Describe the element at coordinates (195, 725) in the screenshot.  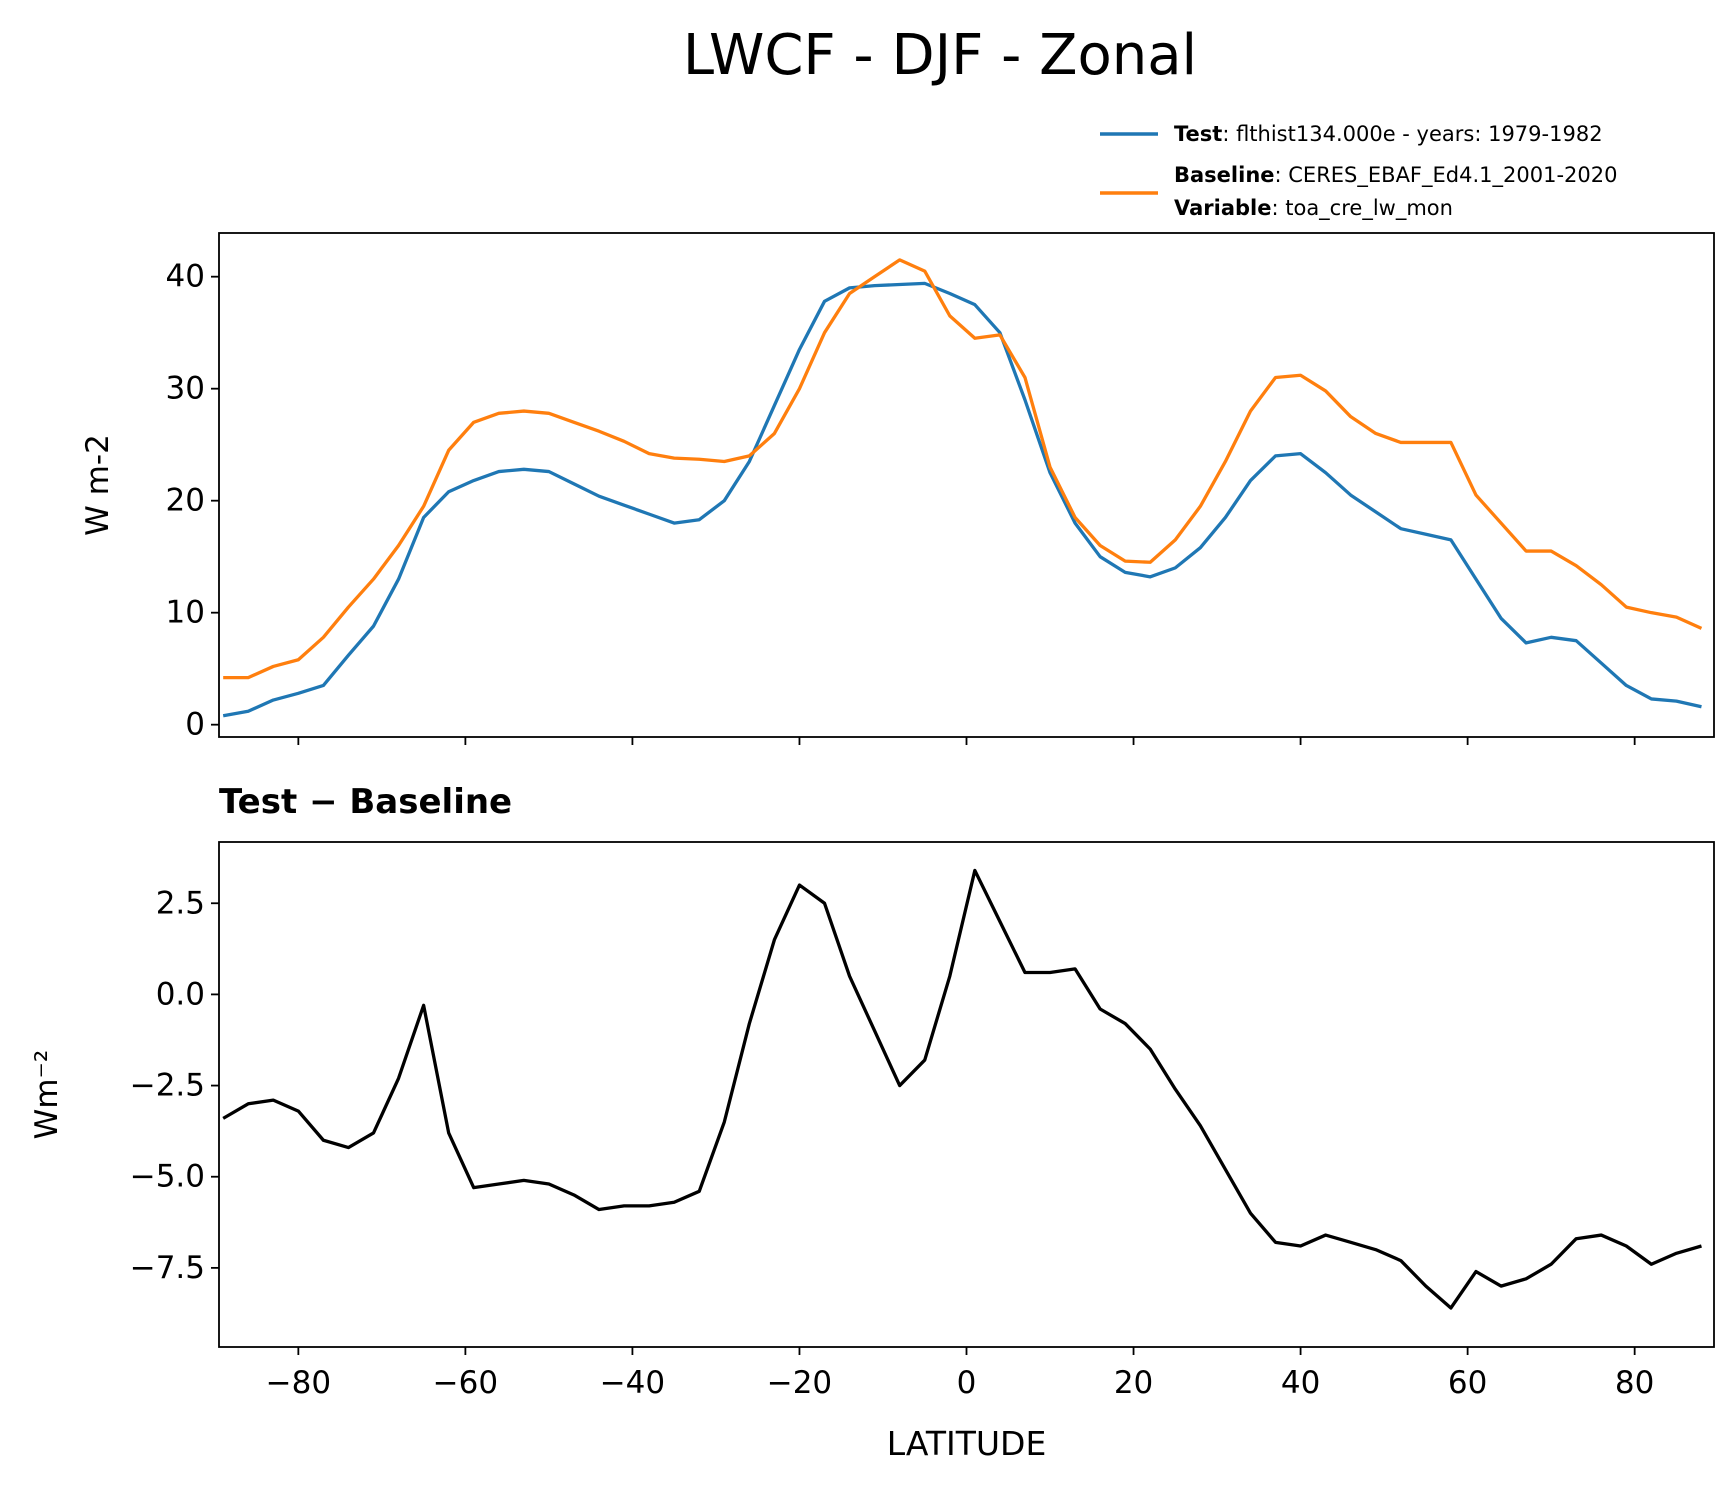
I see `y-tick-label: 0` at that location.